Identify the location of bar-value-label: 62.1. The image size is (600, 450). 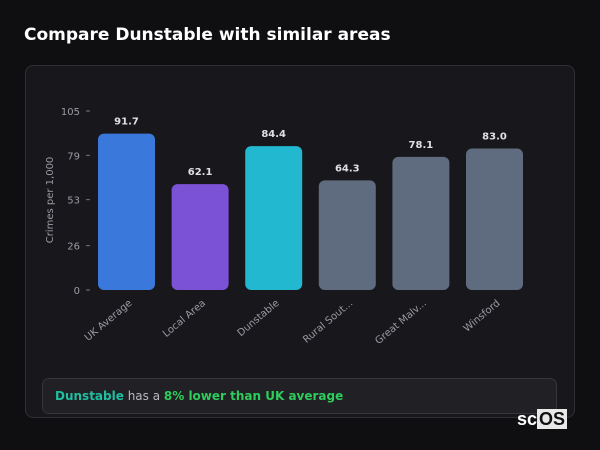
(200, 172).